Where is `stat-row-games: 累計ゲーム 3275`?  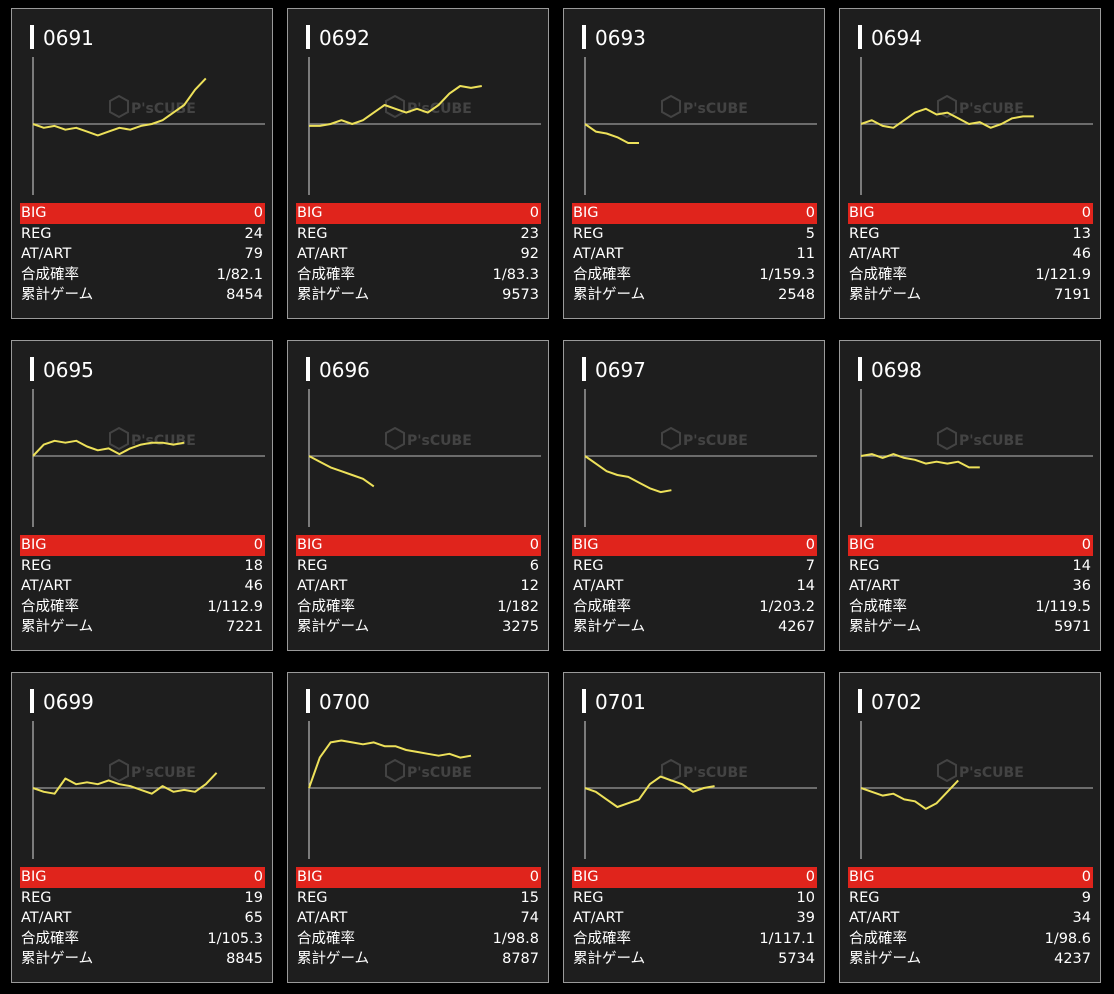 stat-row-games: 累計ゲーム 3275 is located at coordinates (418, 627).